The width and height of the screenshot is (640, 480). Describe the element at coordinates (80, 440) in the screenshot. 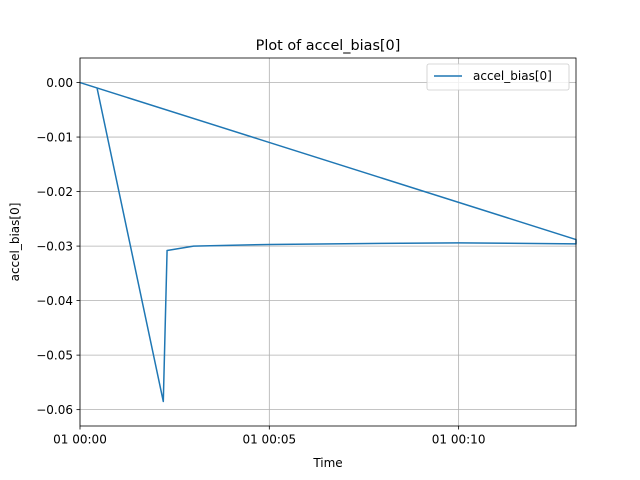

I see `x-tick-label: 01 00:00` at that location.